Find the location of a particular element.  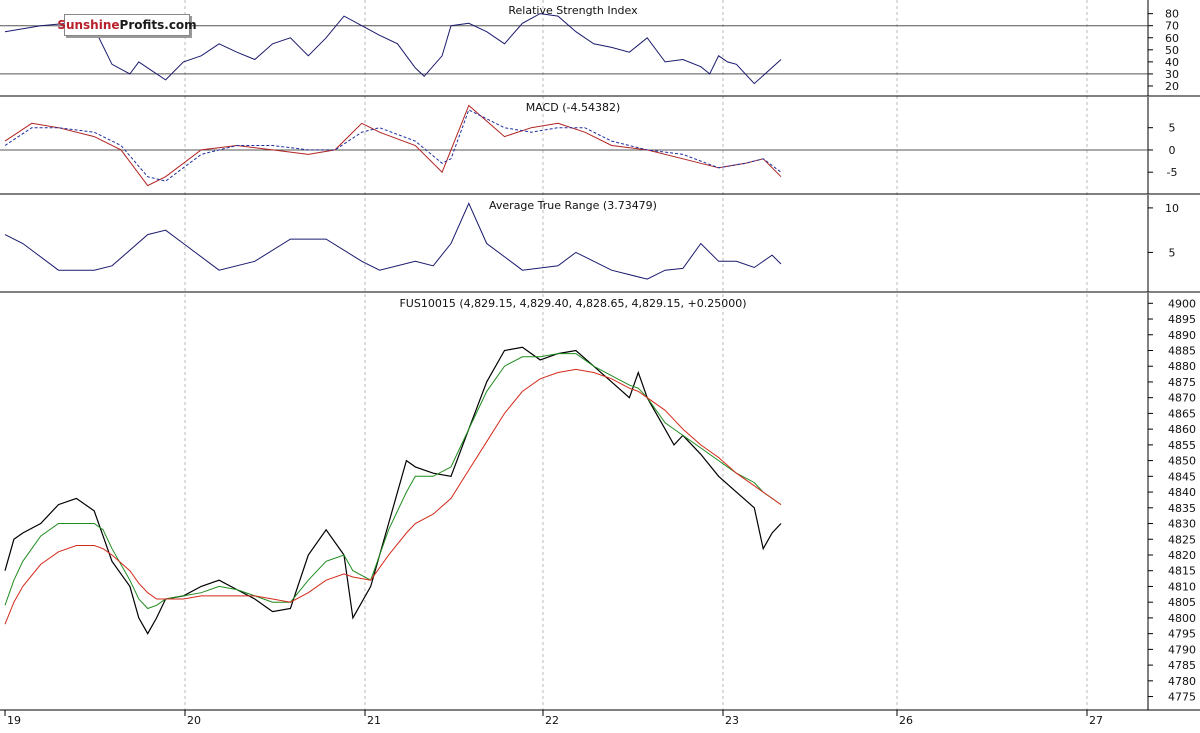

x-tick-label: 20 is located at coordinates (194, 720).